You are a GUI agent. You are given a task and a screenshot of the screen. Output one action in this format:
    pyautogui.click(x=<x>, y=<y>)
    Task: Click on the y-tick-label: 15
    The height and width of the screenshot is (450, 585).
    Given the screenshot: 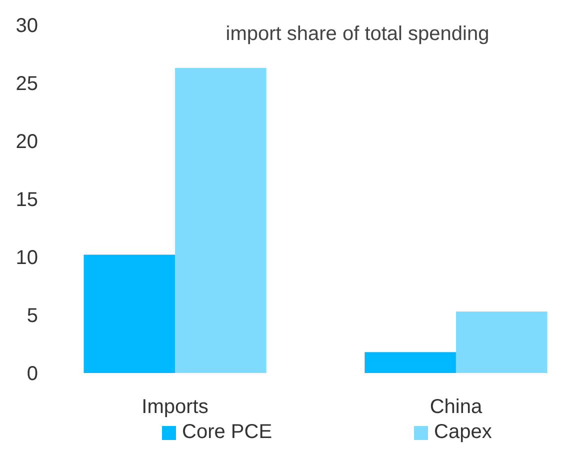 What is the action you would take?
    pyautogui.click(x=27, y=200)
    